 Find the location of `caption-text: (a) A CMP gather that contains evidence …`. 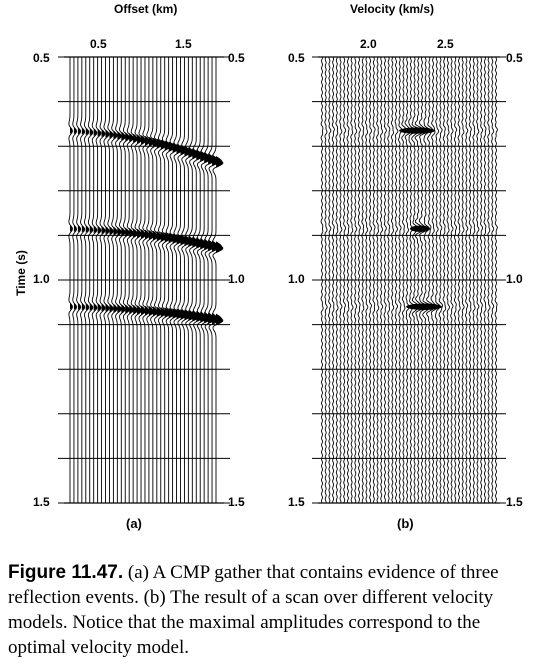

caption-text: (a) A CMP gather that contains evidence … is located at coordinates (253, 610).